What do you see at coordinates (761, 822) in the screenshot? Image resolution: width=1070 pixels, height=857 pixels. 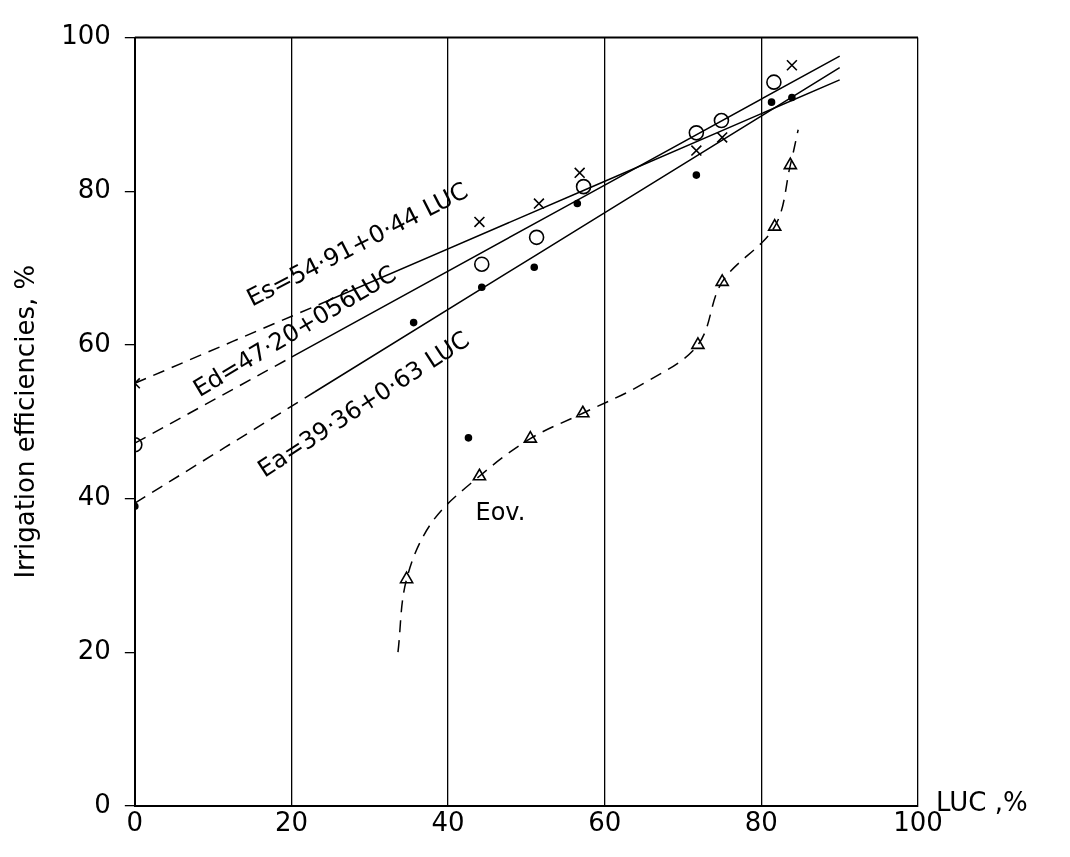 I see `x-tick-label: 80` at bounding box center [761, 822].